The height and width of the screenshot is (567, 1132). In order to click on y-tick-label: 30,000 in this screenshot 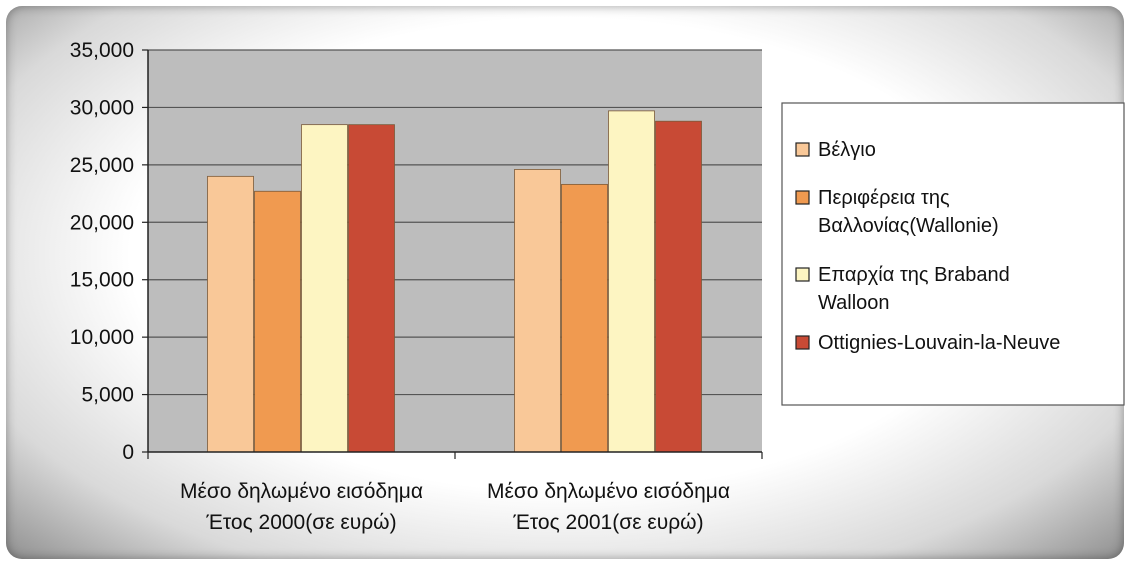, I will do `click(102, 107)`.